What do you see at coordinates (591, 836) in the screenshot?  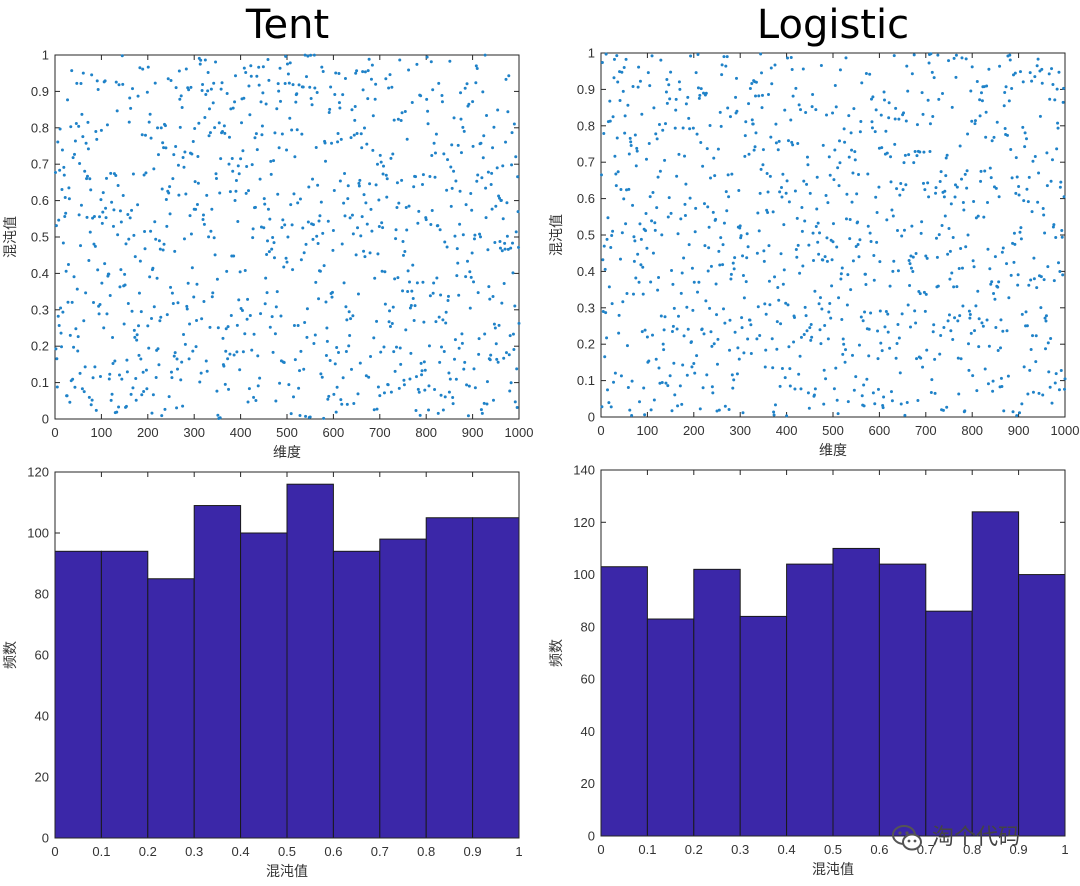 I see `logistic-hist-ytick-label: 0` at bounding box center [591, 836].